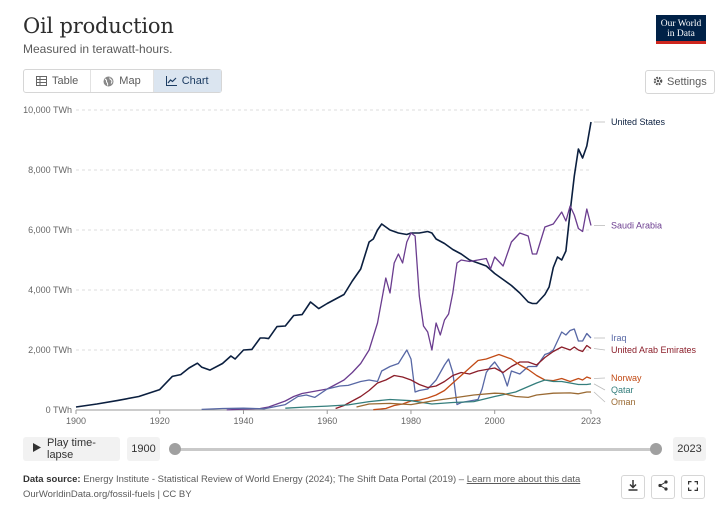 This screenshot has height=511, width=720. I want to click on tab-chart: Chart, so click(187, 81).